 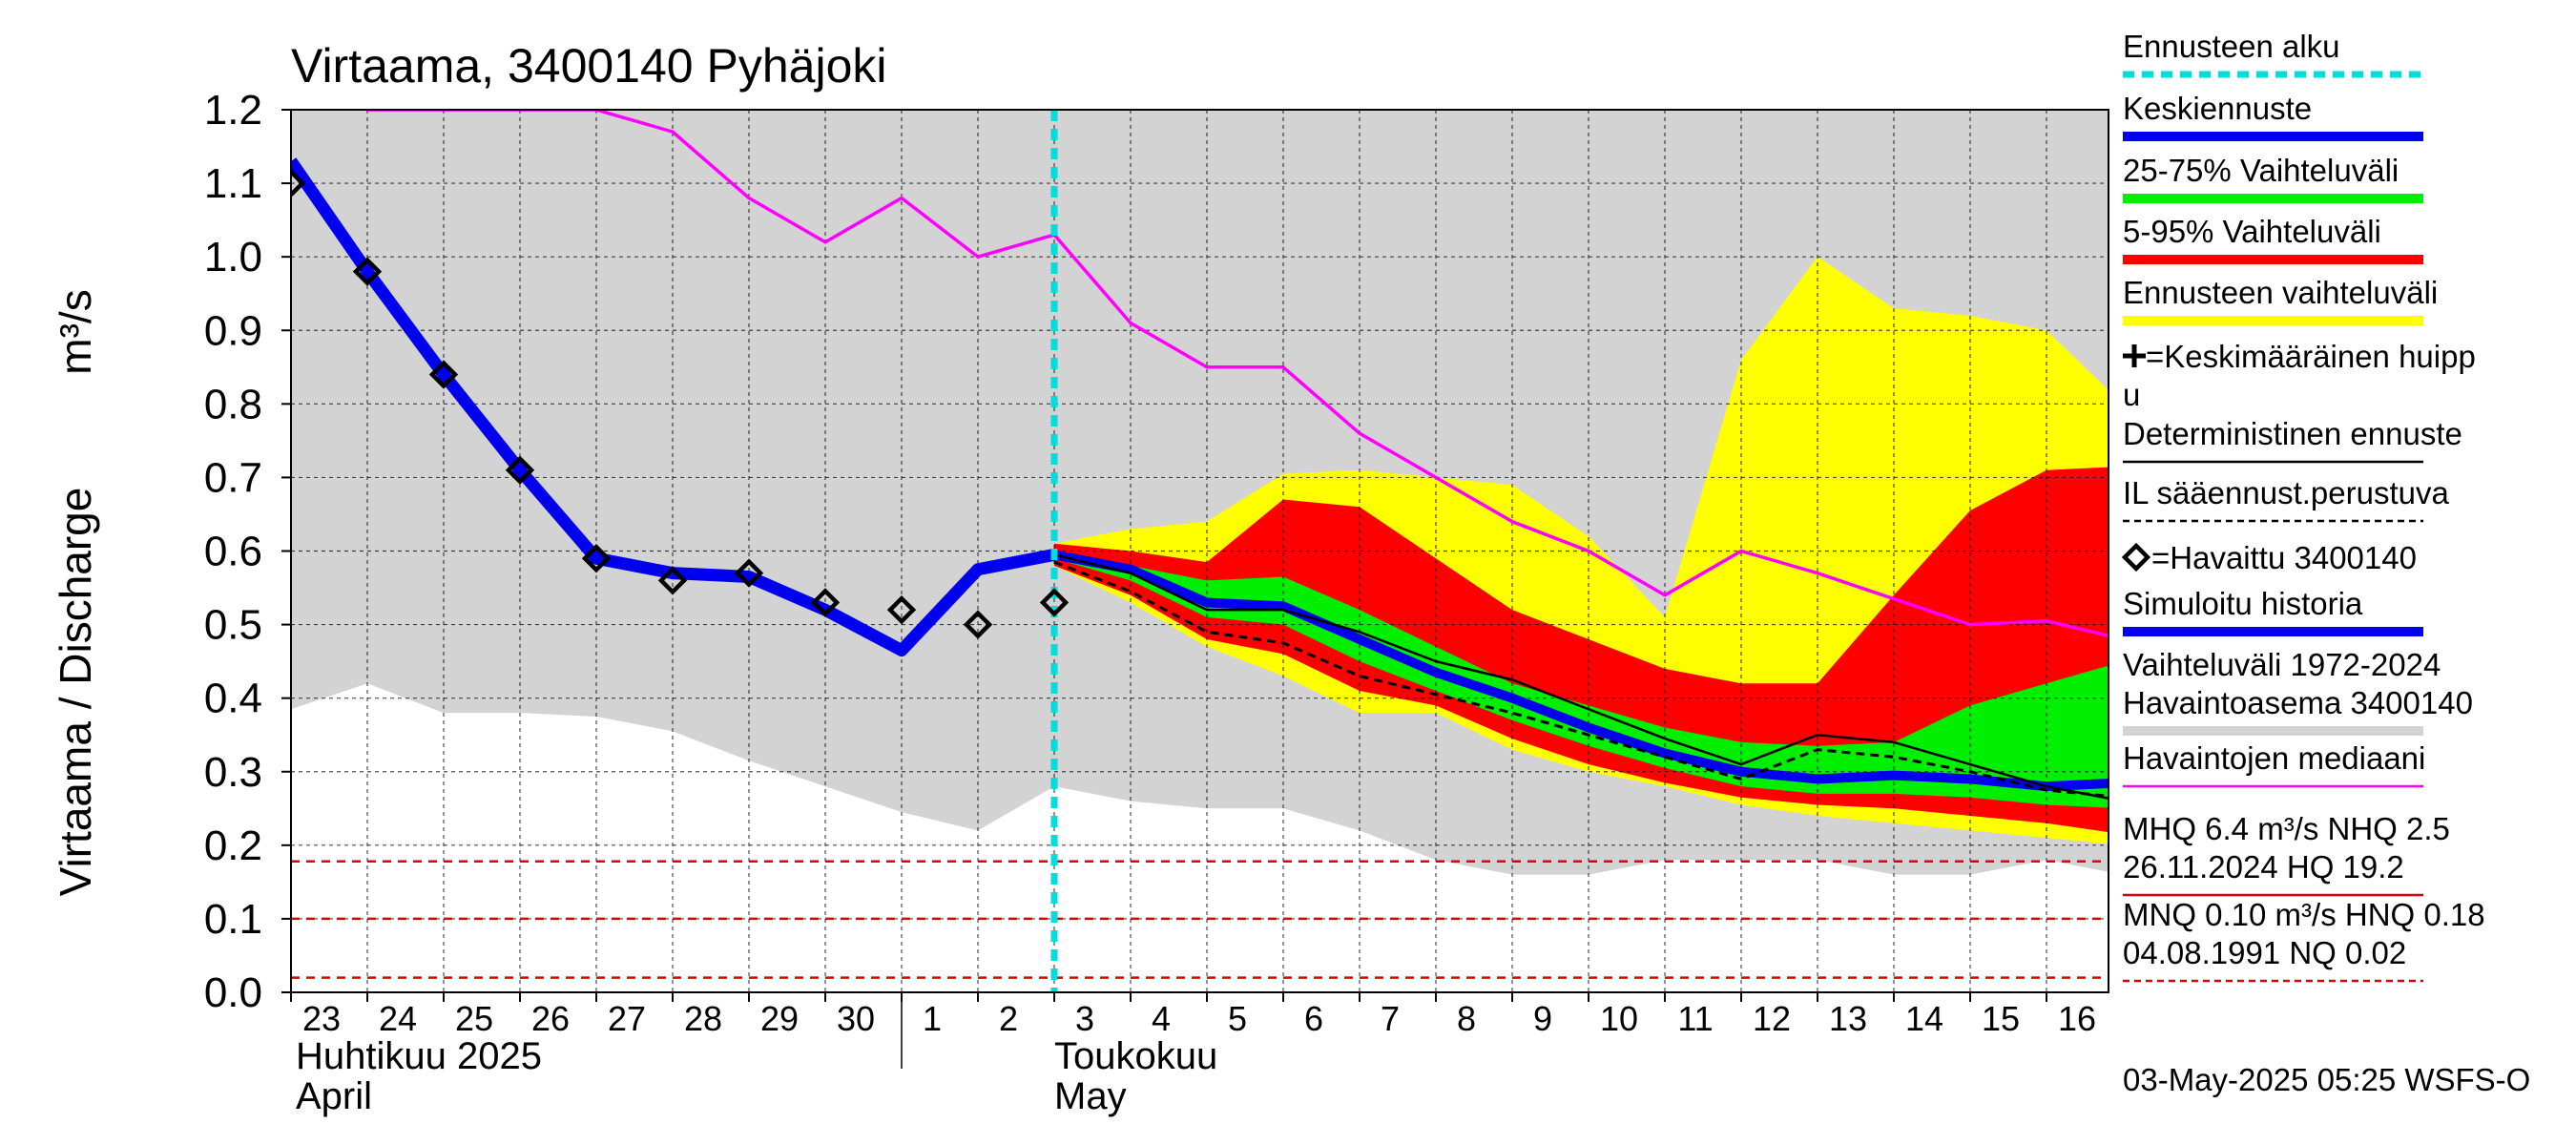 I want to click on x-tick-label: 23, so click(x=321, y=1018).